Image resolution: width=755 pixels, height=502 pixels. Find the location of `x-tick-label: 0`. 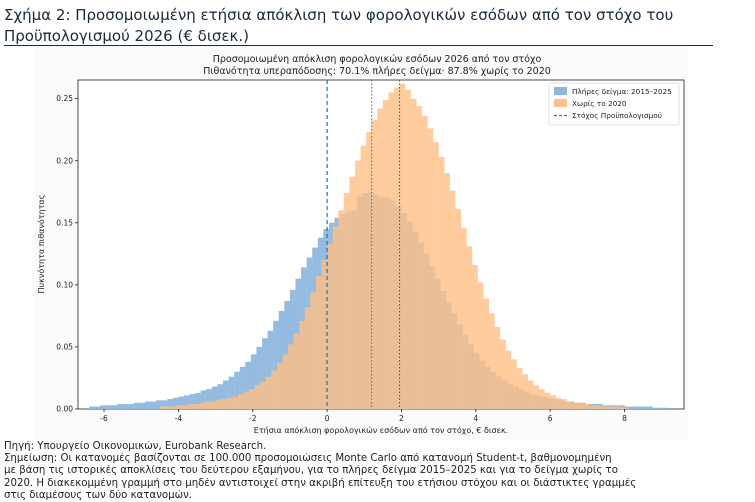

x-tick-label: 0 is located at coordinates (327, 418).